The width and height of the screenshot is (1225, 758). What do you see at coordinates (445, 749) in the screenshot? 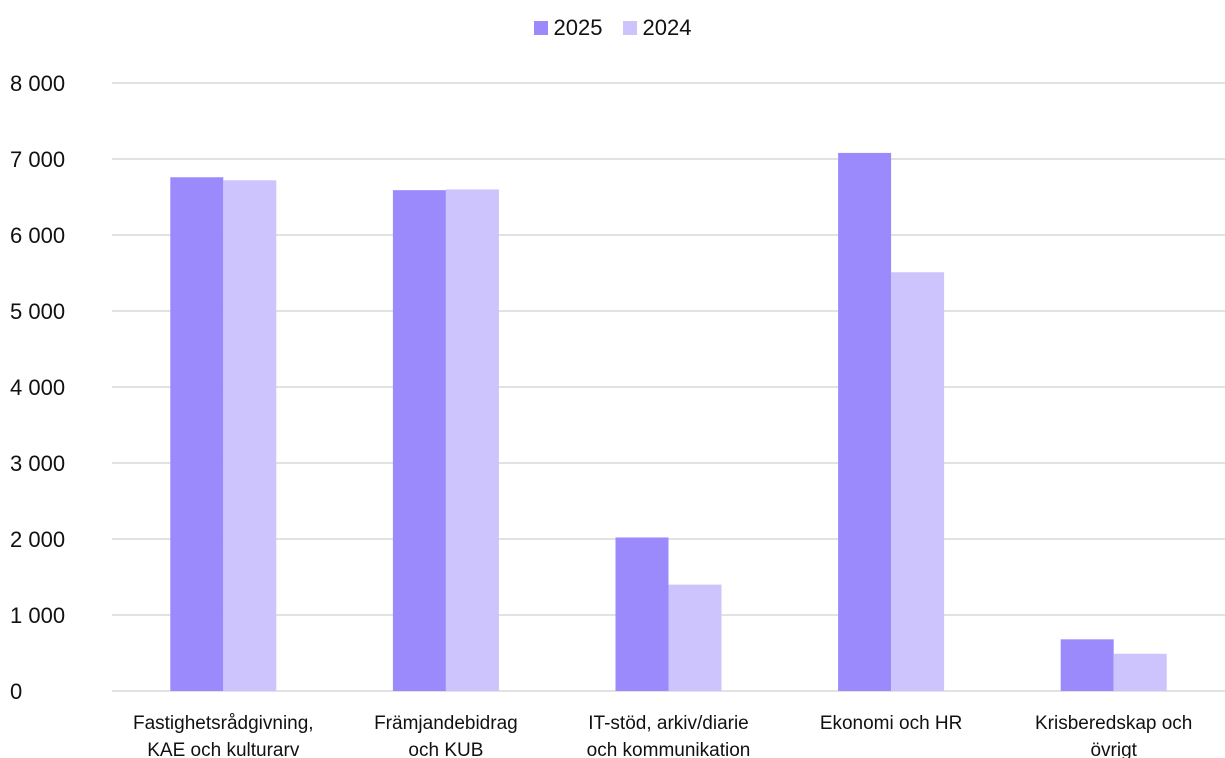
I see `x-tick-label: och KUB` at bounding box center [445, 749].